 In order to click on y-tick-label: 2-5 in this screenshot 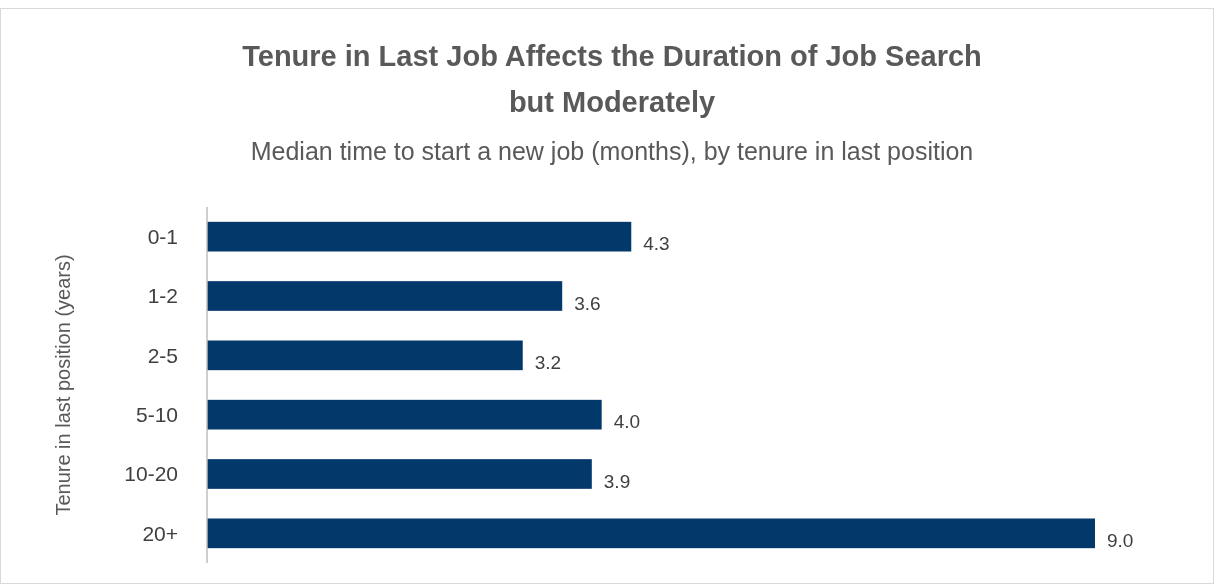, I will do `click(162, 355)`.